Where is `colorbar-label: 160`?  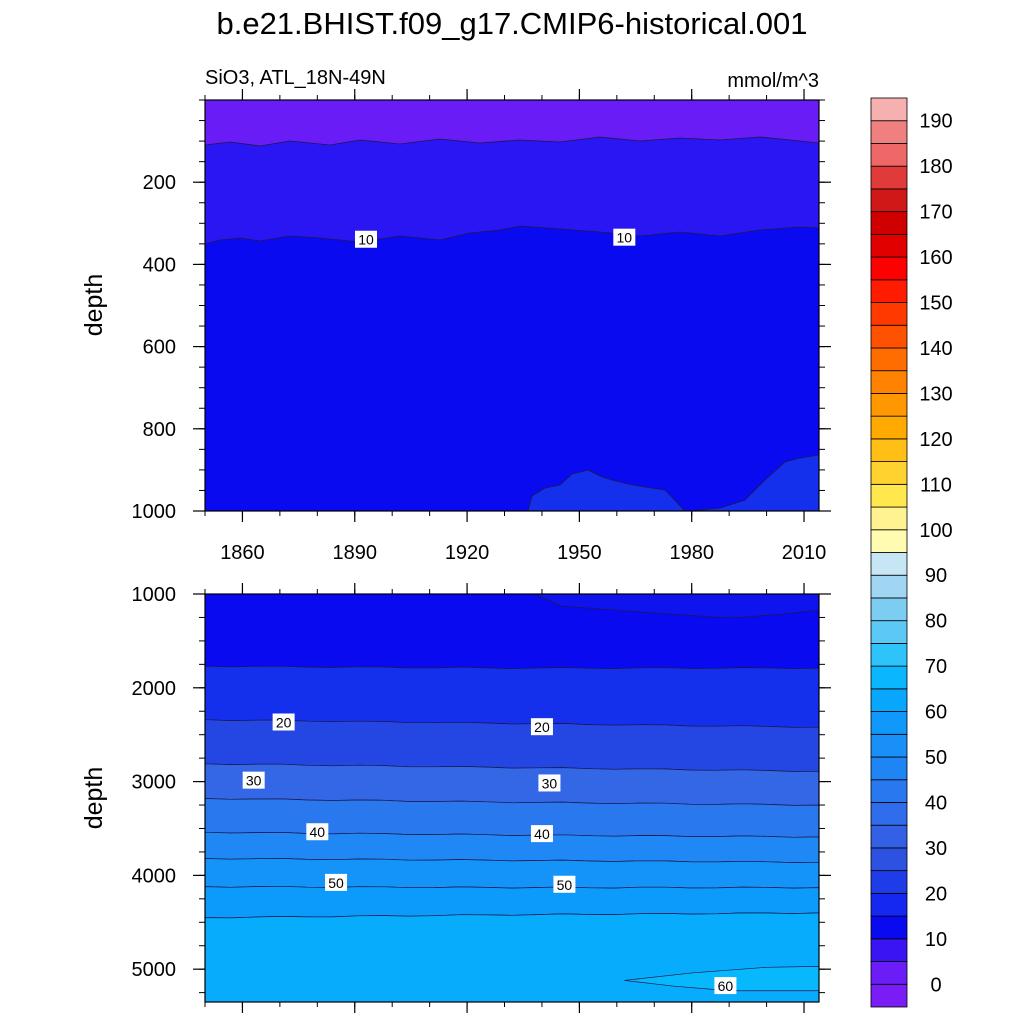 colorbar-label: 160 is located at coordinates (935, 258).